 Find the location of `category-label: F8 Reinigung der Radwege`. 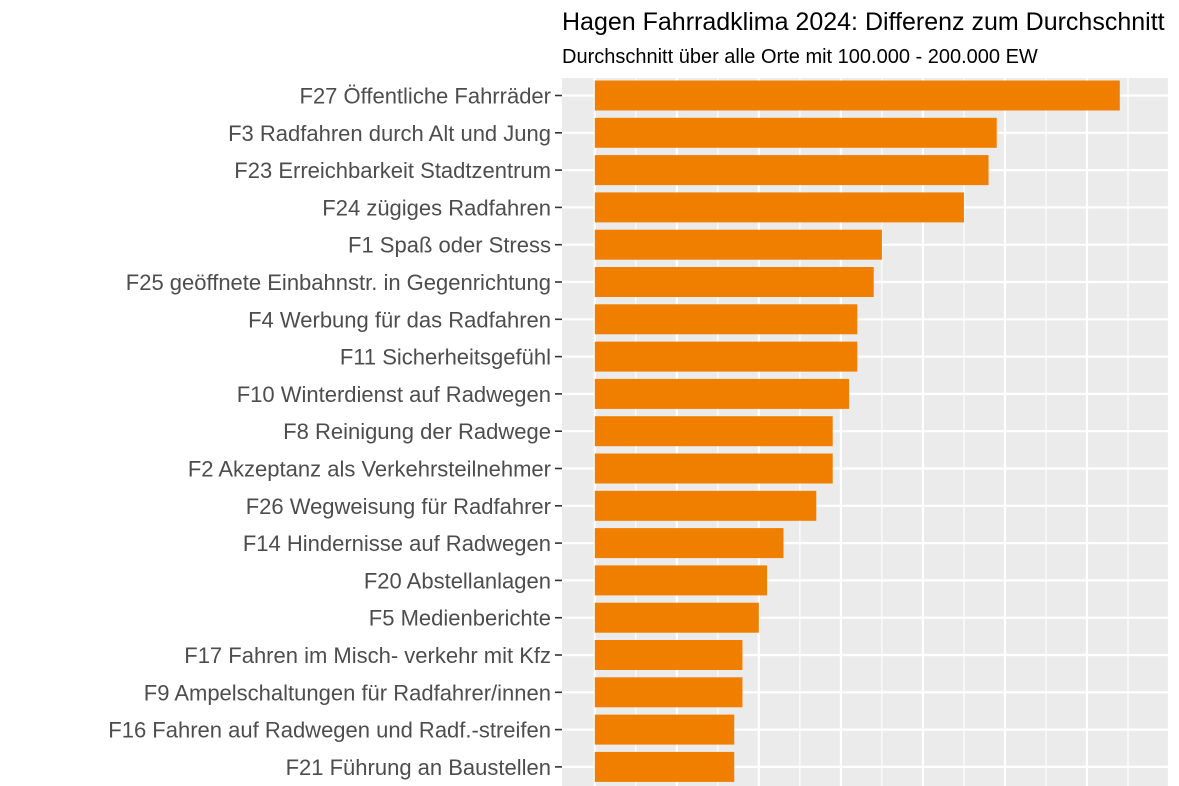

category-label: F8 Reinigung der Radwege is located at coordinates (417, 431).